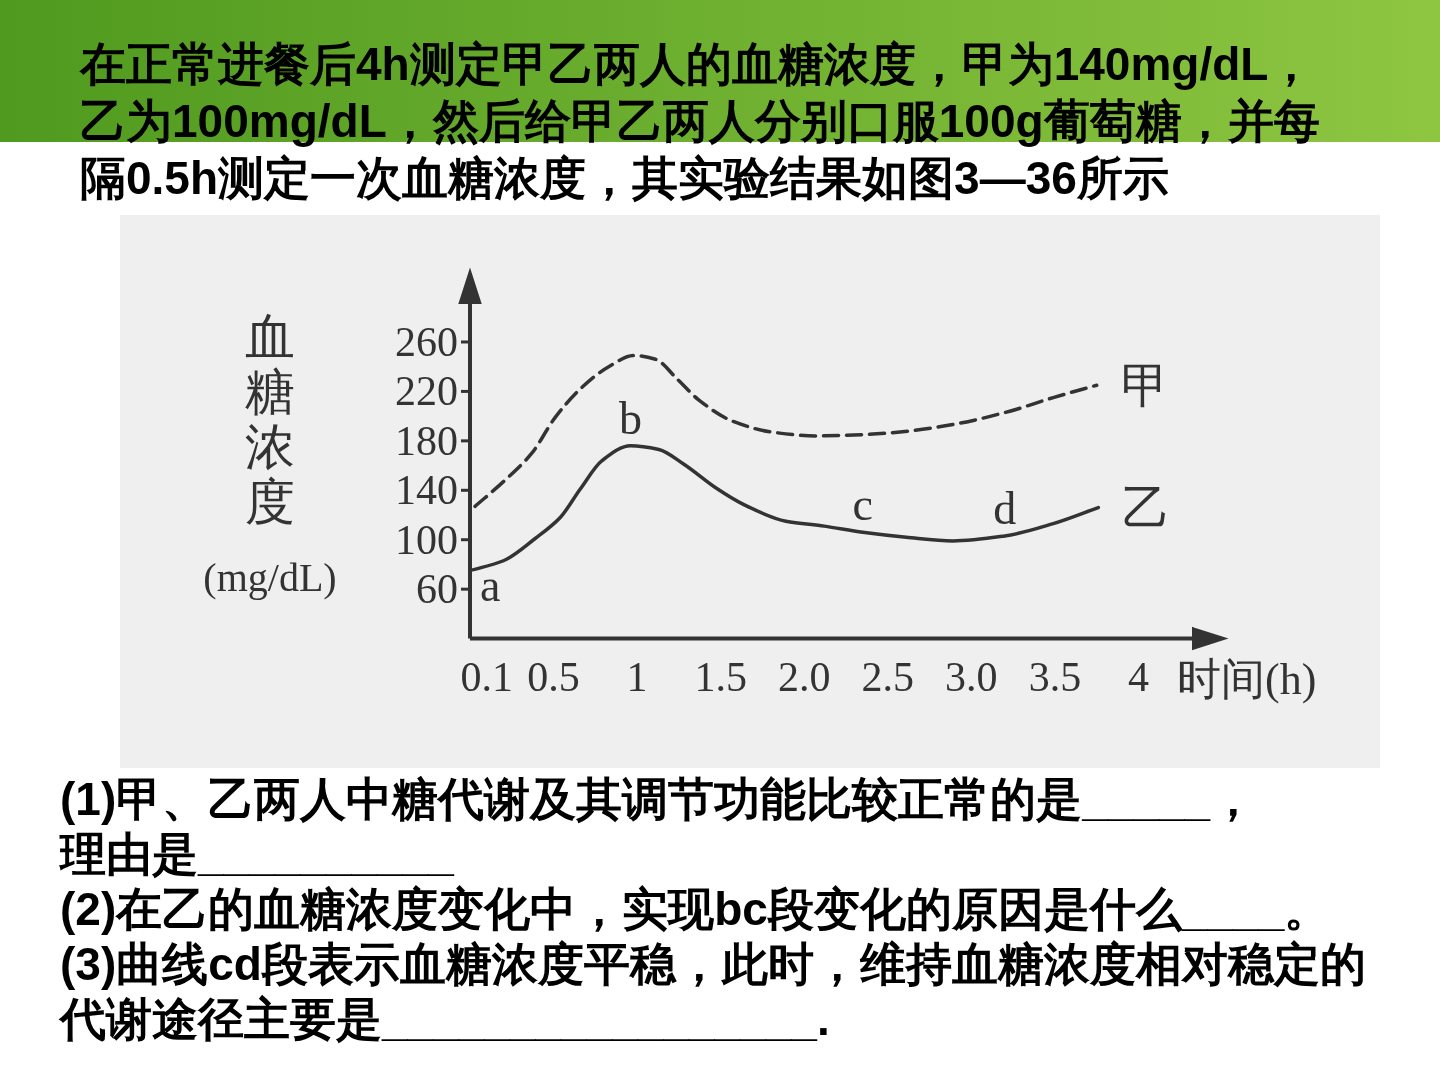  I want to click on y-tick-label: 260, so click(426, 341).